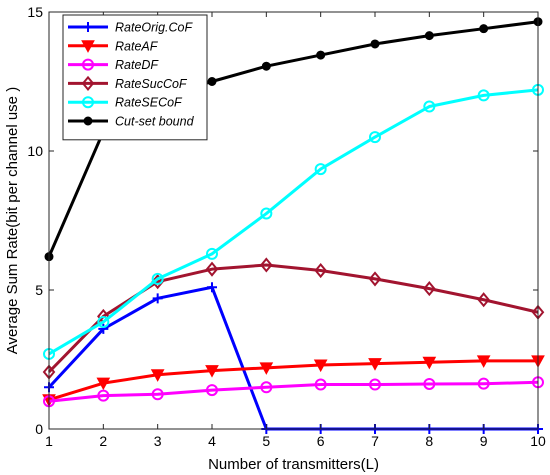 This screenshot has height=475, width=550. I want to click on x-tick-label: 3, so click(158, 441).